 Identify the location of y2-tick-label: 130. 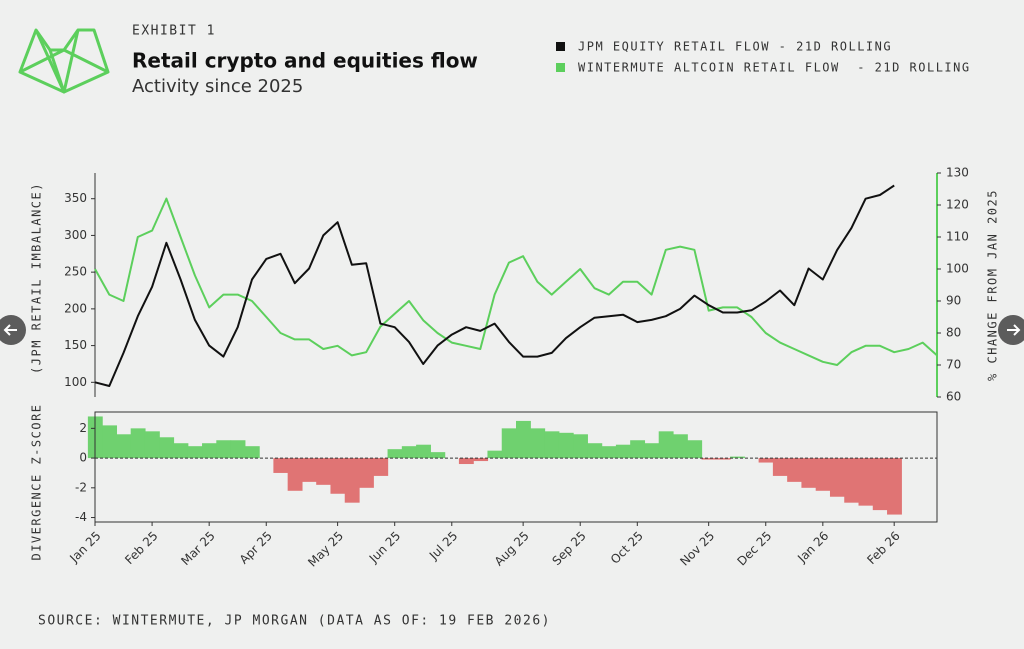
(957, 173).